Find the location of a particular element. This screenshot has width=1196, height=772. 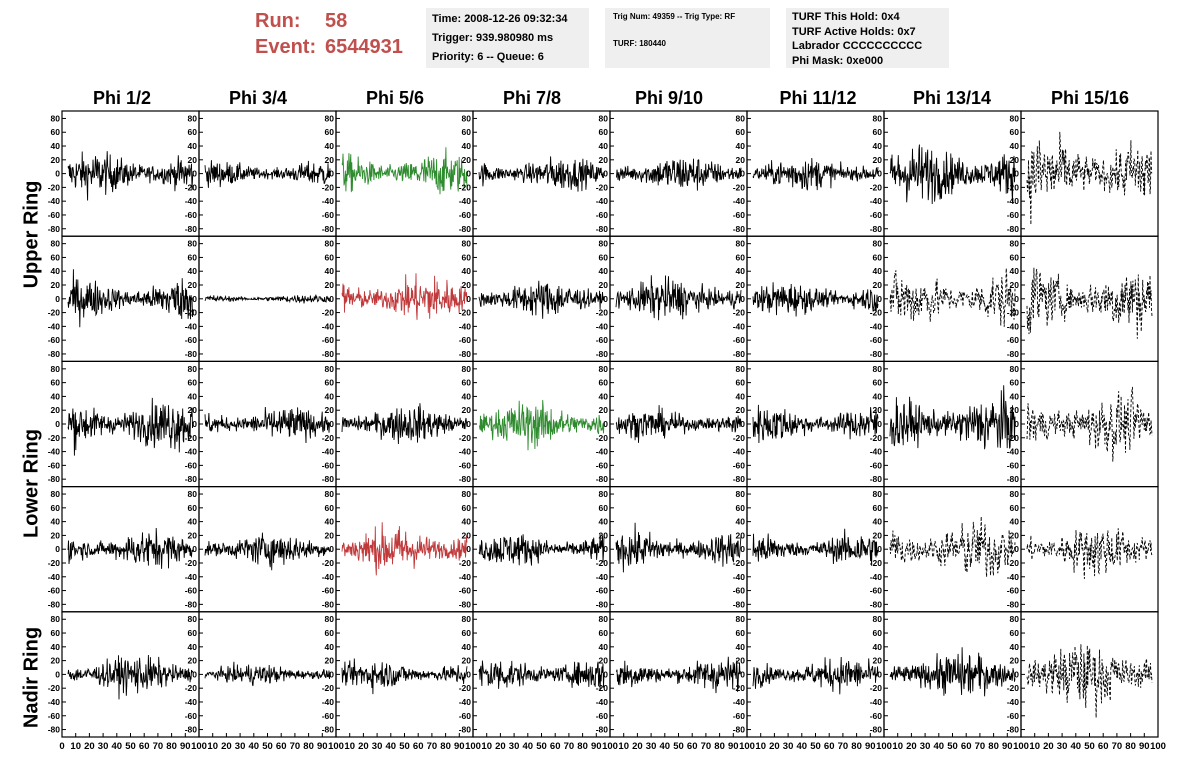

x-tick-label: 70 is located at coordinates (706, 746).